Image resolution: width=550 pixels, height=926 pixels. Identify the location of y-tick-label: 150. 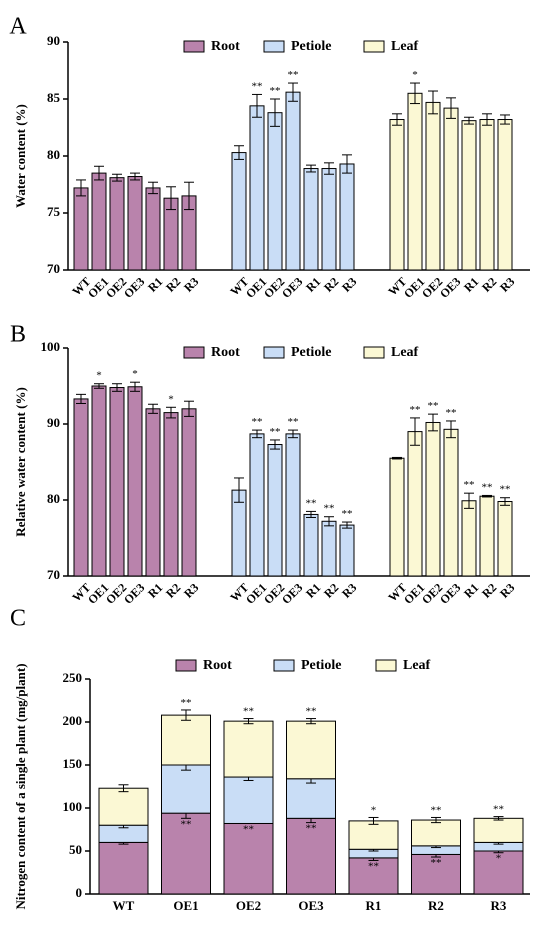
(73, 763).